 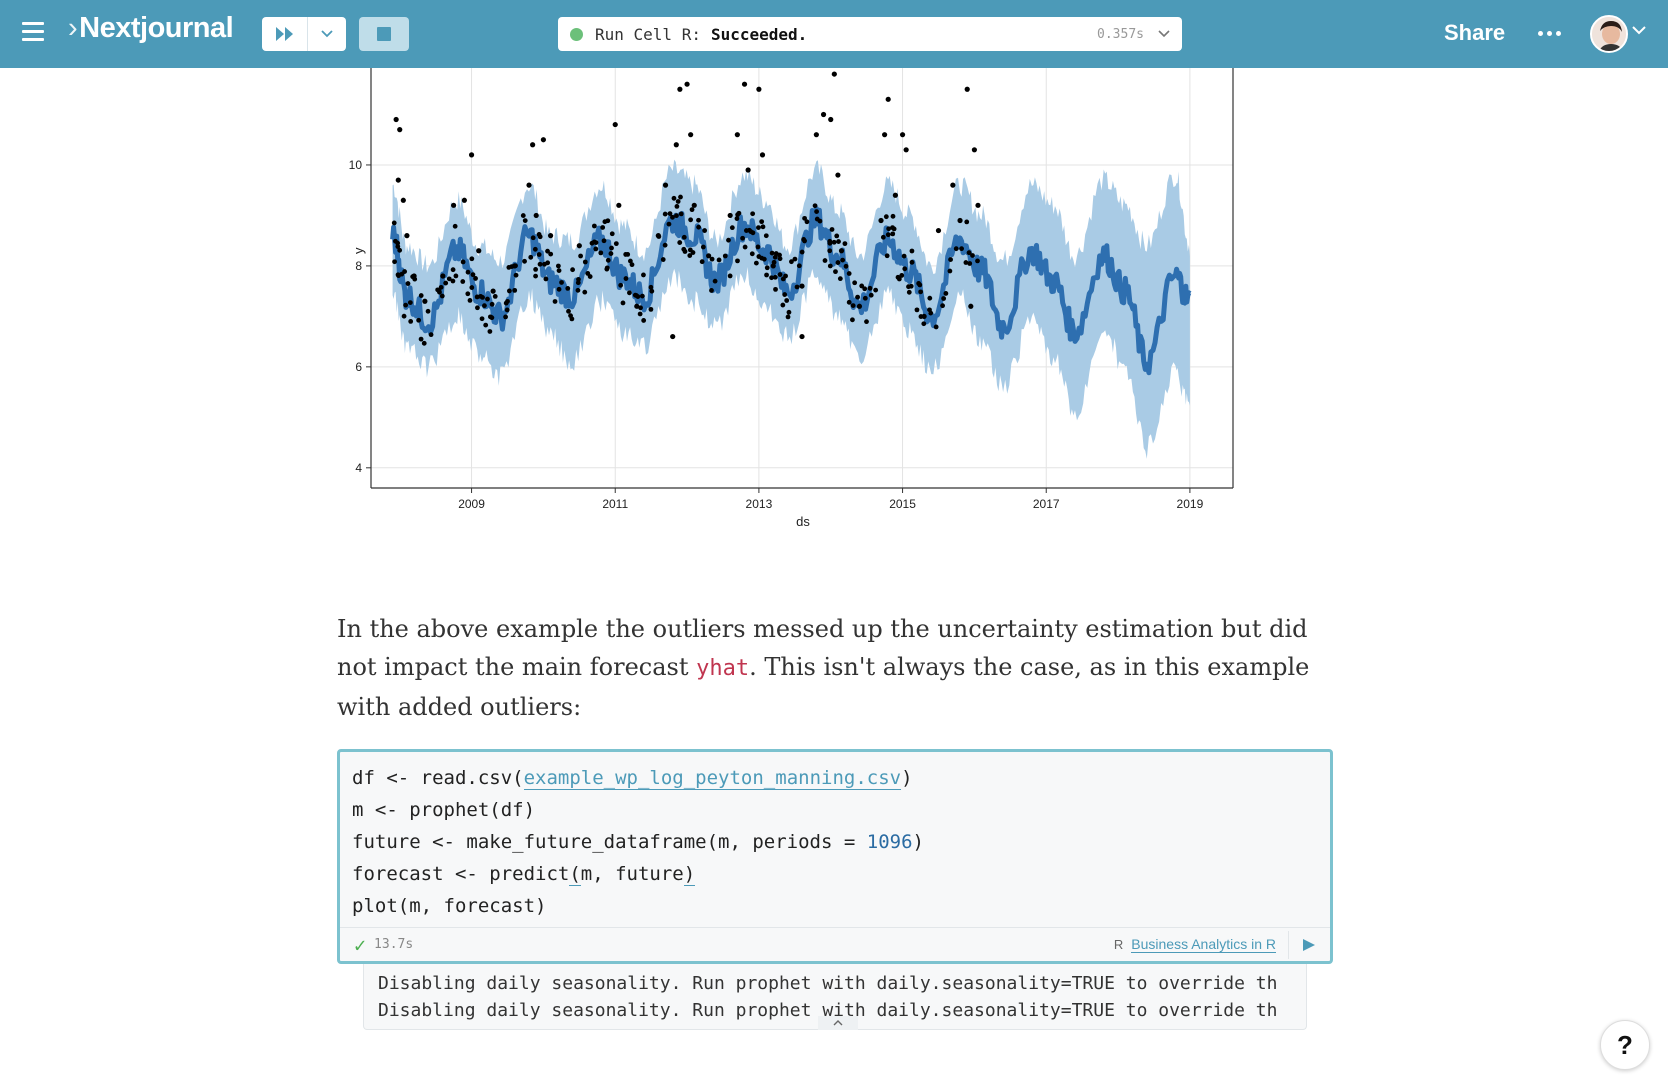 What do you see at coordinates (1475, 32) in the screenshot?
I see `share-button: Share` at bounding box center [1475, 32].